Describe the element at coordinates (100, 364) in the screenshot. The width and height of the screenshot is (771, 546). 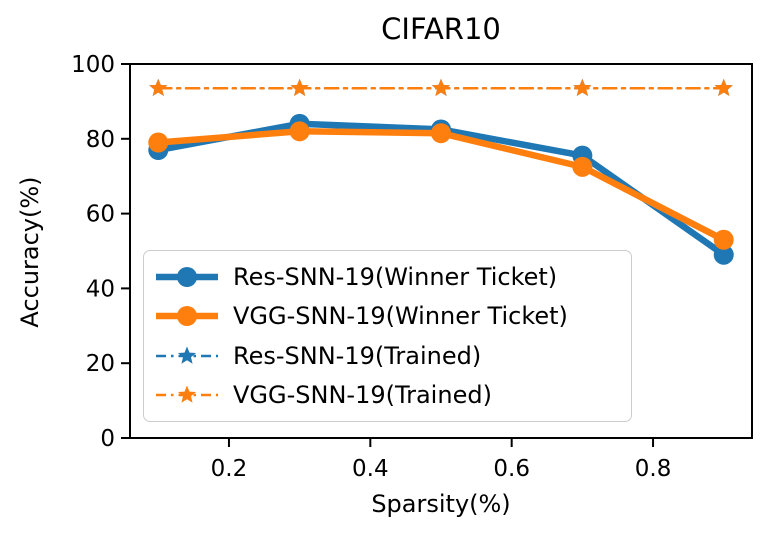
I see `y-tick-label: 20` at that location.